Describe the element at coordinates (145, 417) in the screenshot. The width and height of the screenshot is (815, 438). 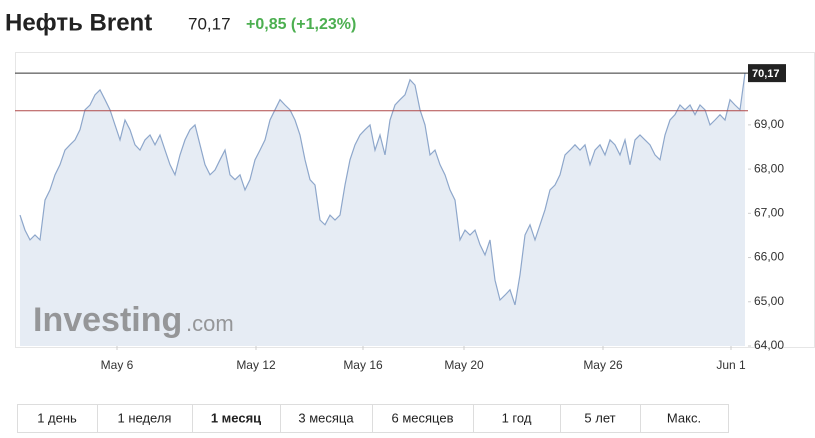
I see `tab-label: 1 неделя` at that location.